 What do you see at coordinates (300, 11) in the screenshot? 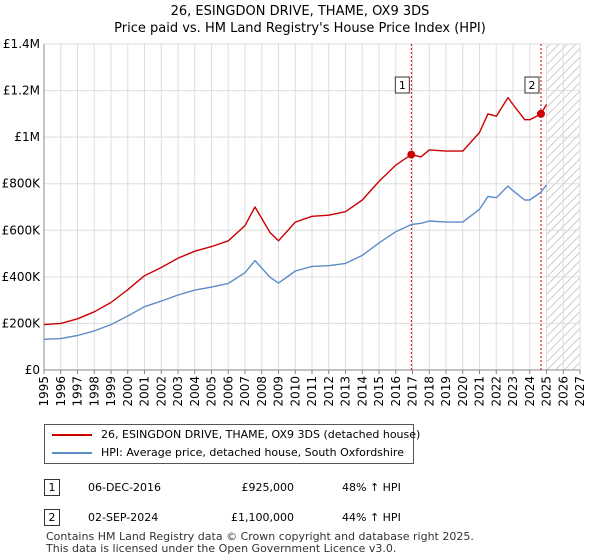
I see `chart-title: 26, ESINGDON DRIVE, THAME, OX9 3DS` at bounding box center [300, 11].